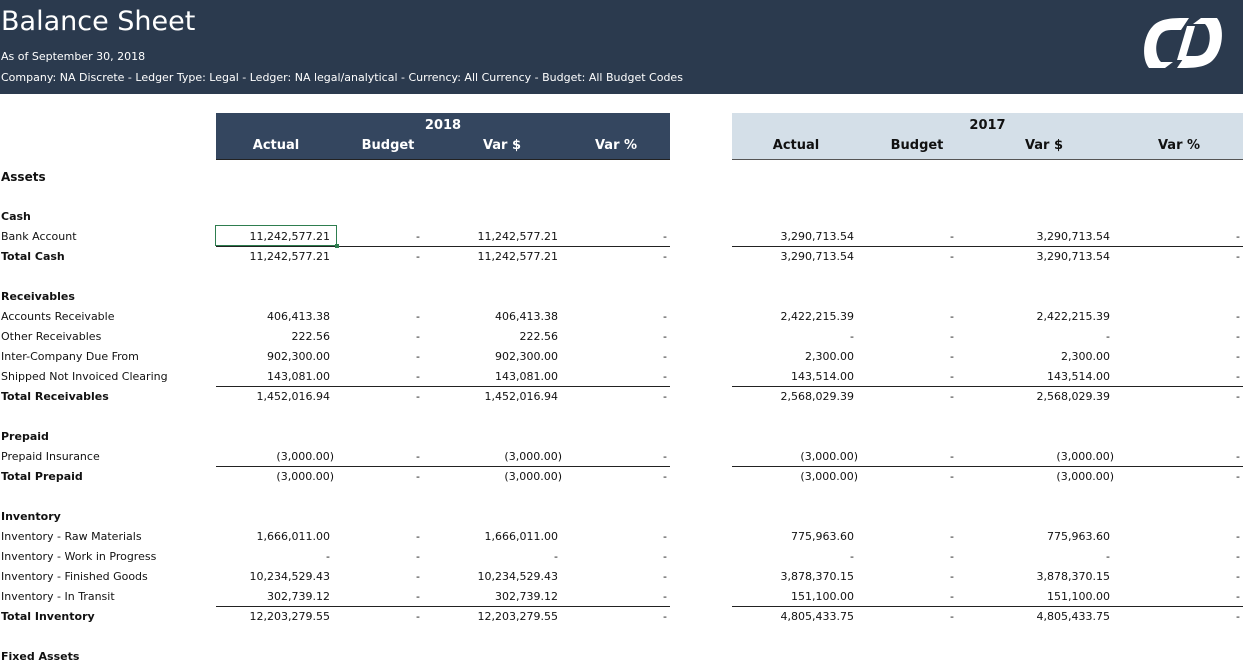 This screenshot has height=667, width=1243. I want to click on cell-actual-2018: 1,452,016.94, so click(293, 396).